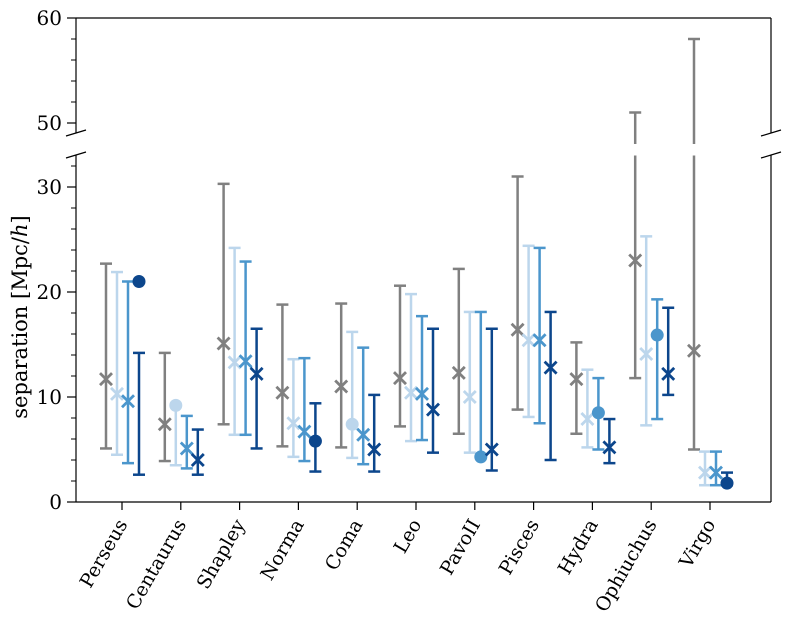  Describe the element at coordinates (698, 544) in the screenshot. I see `x-tick-label-virgo: Virgo` at that location.